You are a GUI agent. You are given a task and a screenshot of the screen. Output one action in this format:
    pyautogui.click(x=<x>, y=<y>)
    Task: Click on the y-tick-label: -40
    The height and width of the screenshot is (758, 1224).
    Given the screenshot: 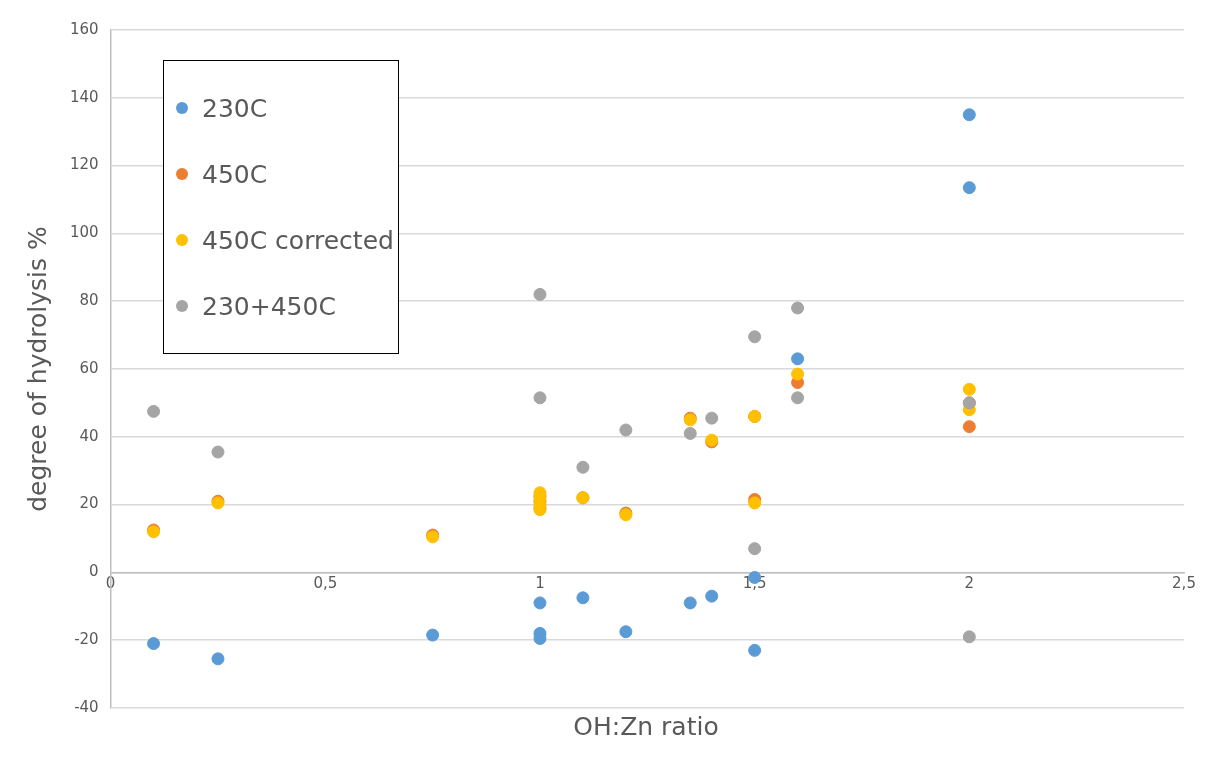 What is the action you would take?
    pyautogui.click(x=86, y=706)
    